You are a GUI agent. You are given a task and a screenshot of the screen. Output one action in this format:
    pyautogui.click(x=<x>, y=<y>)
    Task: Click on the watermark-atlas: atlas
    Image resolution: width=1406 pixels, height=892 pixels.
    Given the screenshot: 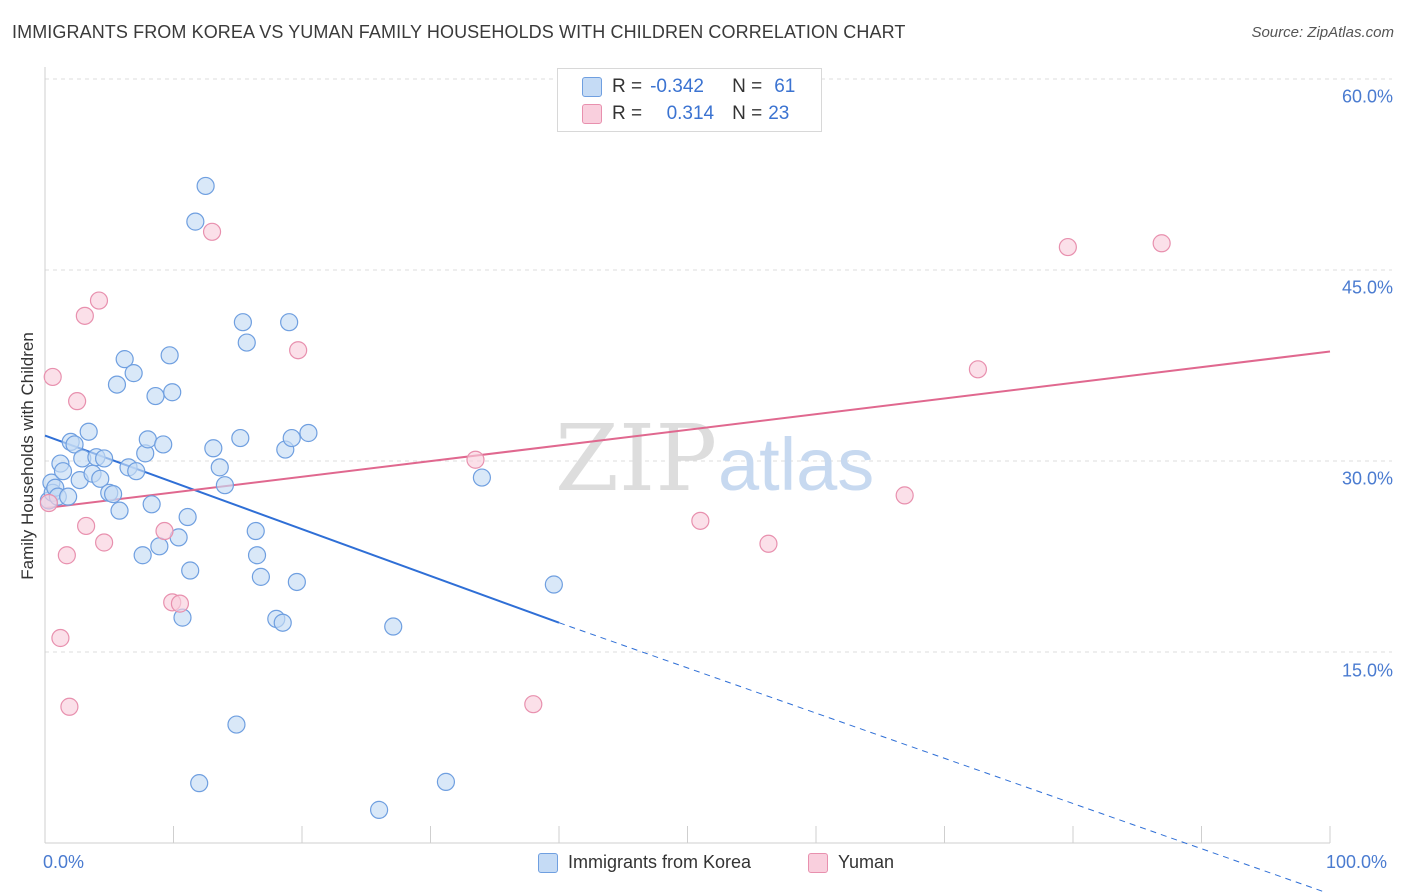 What is the action you would take?
    pyautogui.click(x=796, y=464)
    